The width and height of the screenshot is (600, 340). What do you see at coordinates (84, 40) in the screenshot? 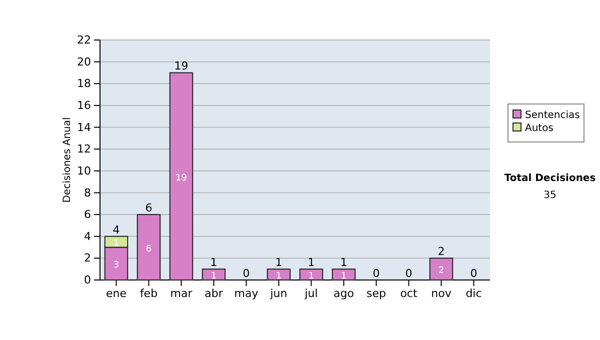
I see `y-tick-label: 22` at bounding box center [84, 40].